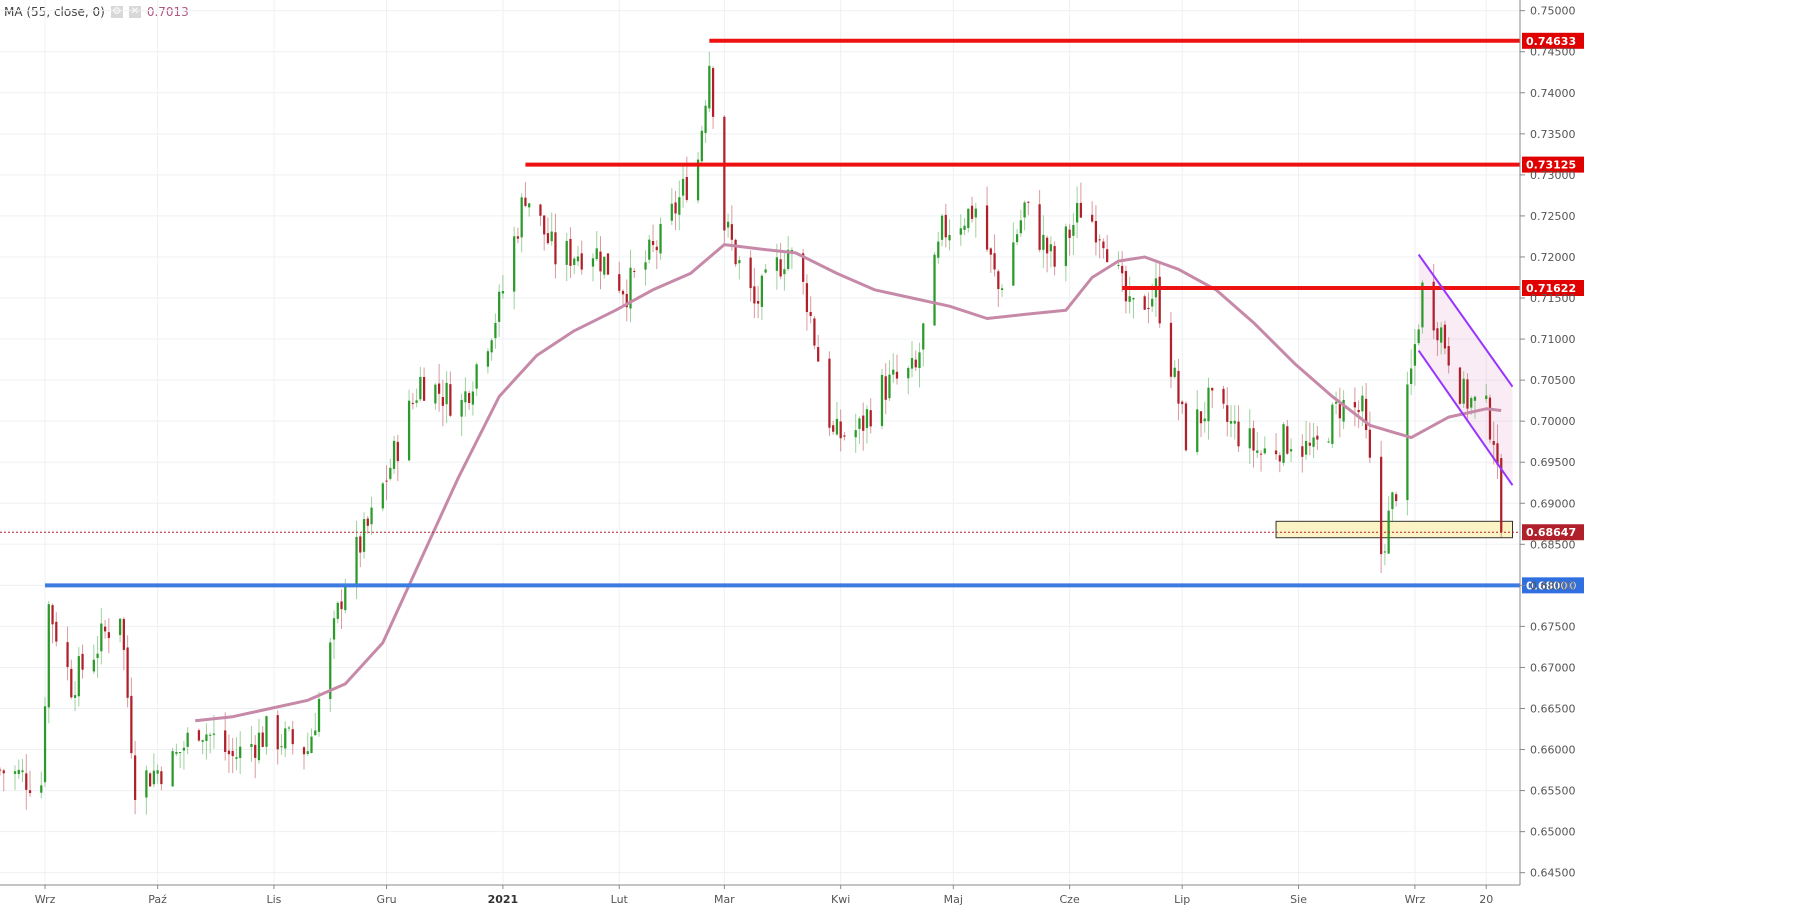 The image size is (1803, 914). I want to click on close-icon: ✕, so click(134, 12).